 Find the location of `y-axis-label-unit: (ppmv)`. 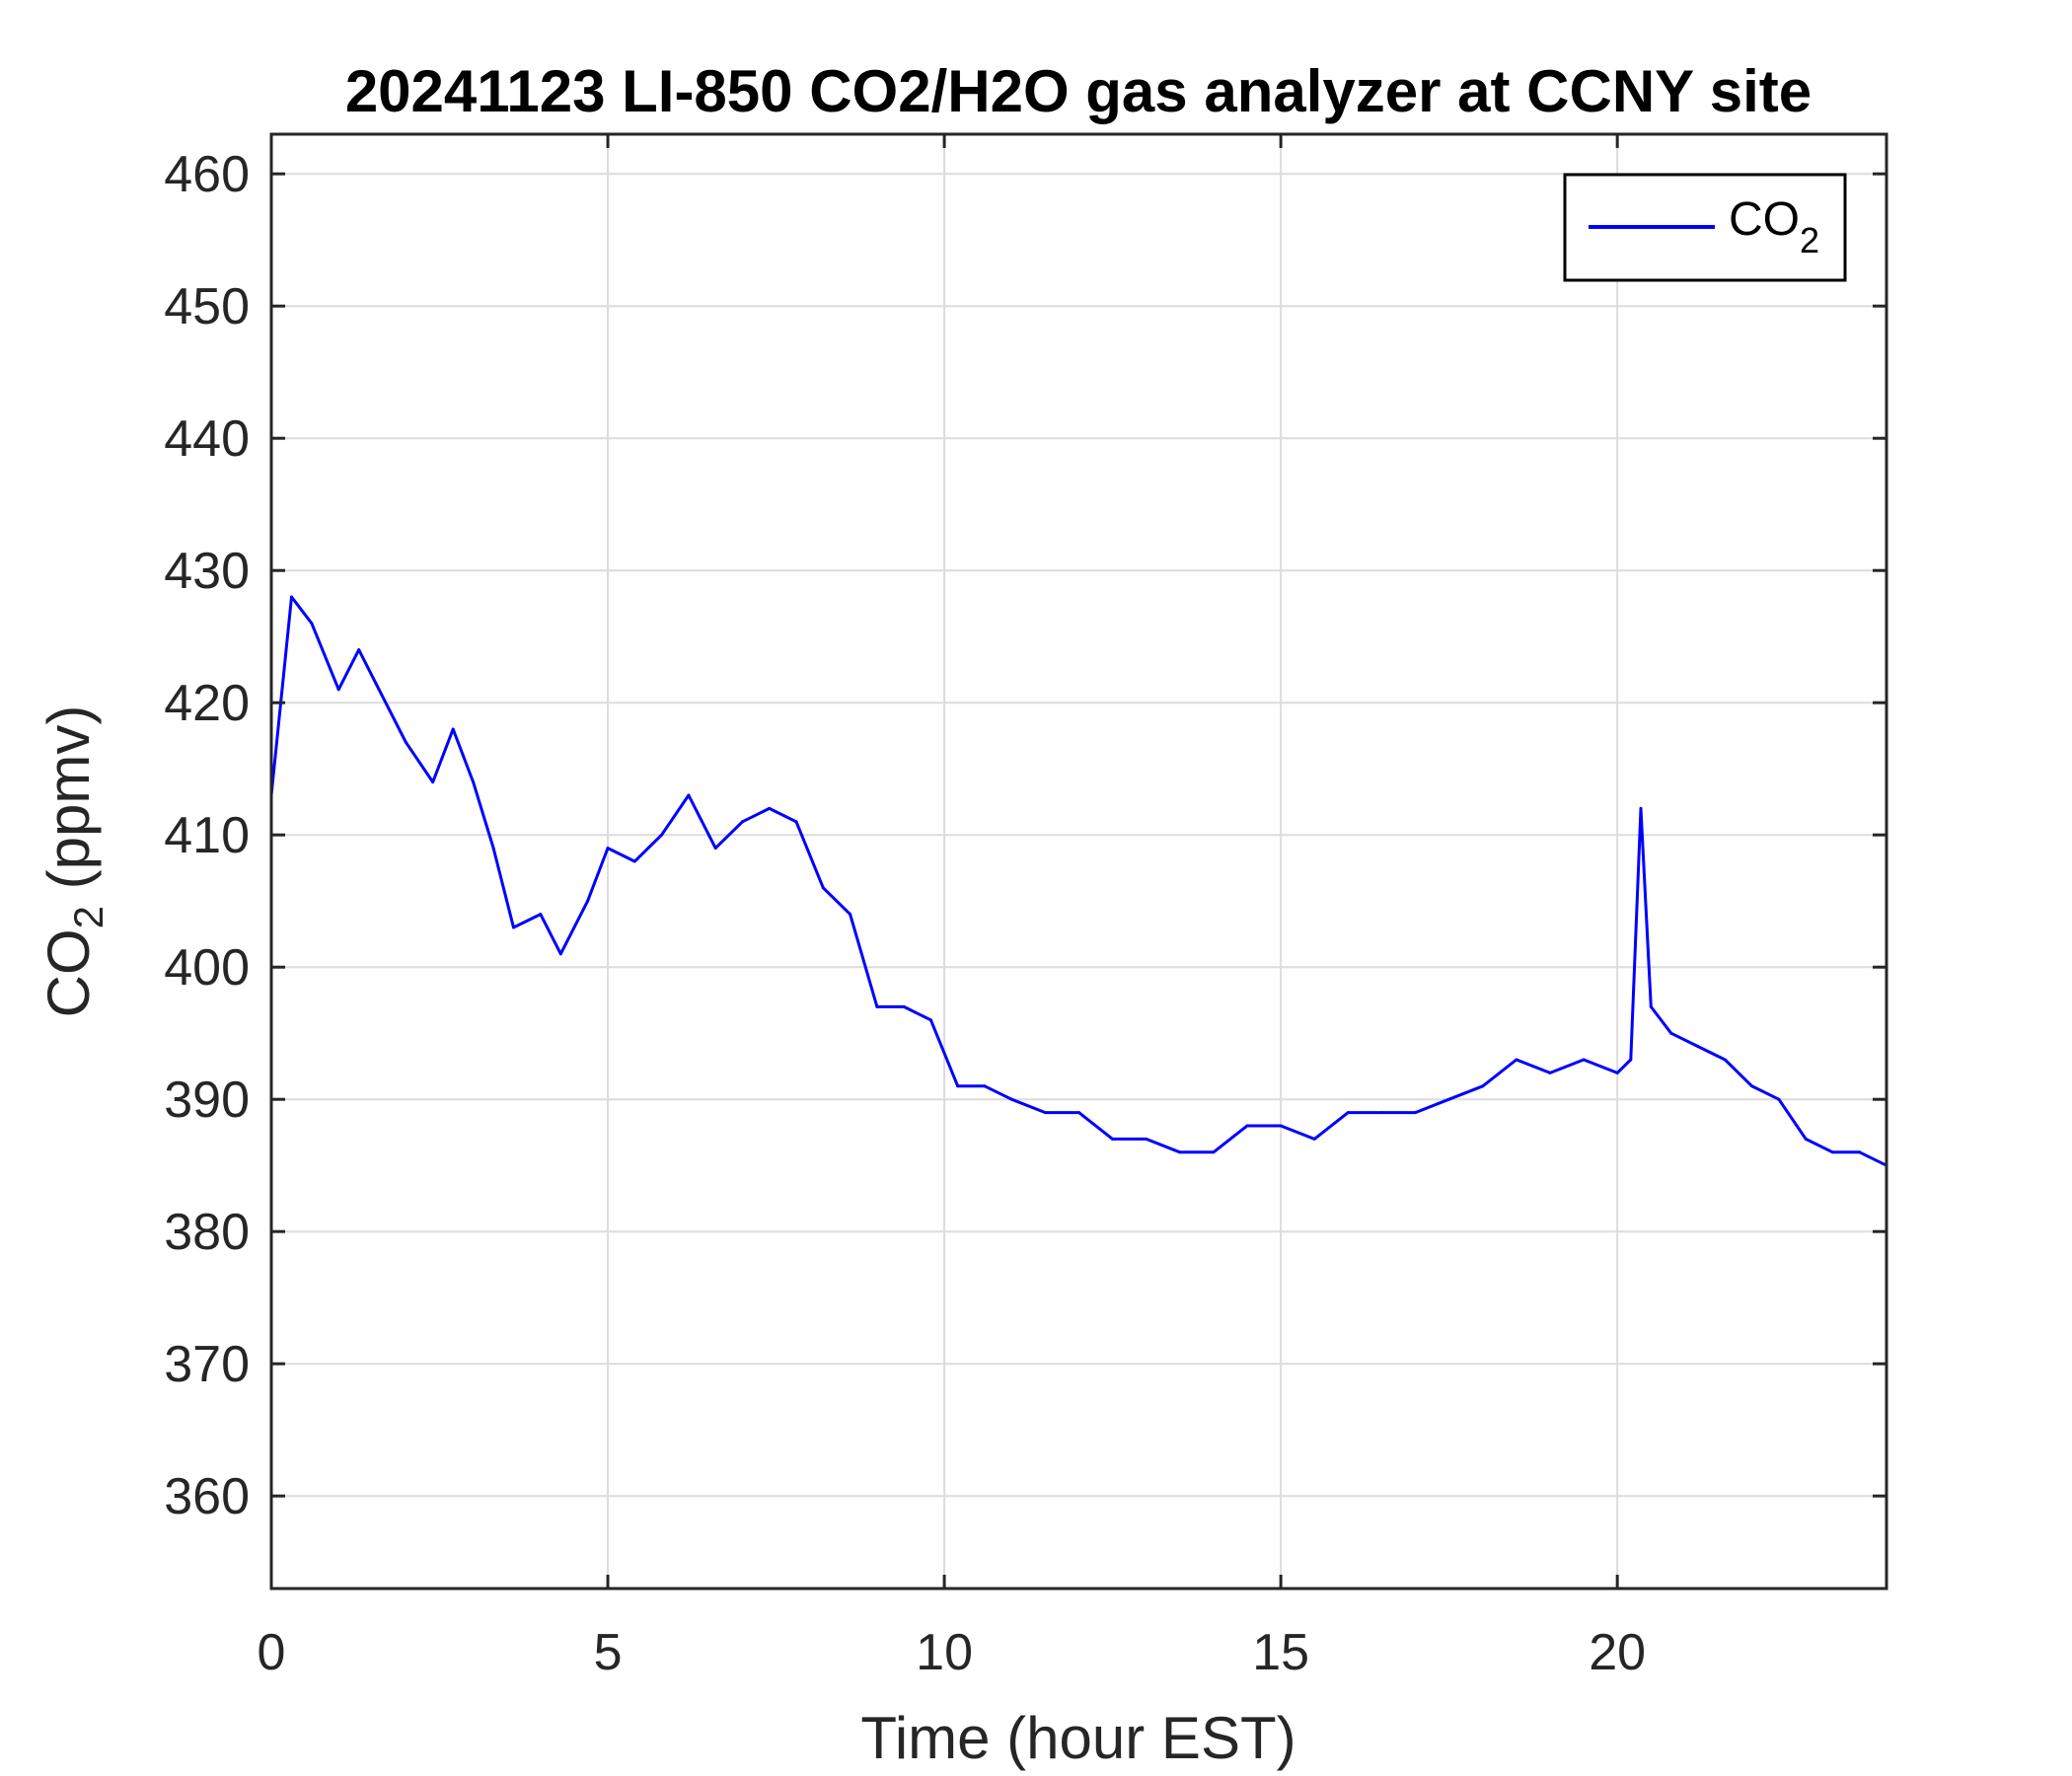

y-axis-label-unit: (ppmv) is located at coordinates (69, 806).